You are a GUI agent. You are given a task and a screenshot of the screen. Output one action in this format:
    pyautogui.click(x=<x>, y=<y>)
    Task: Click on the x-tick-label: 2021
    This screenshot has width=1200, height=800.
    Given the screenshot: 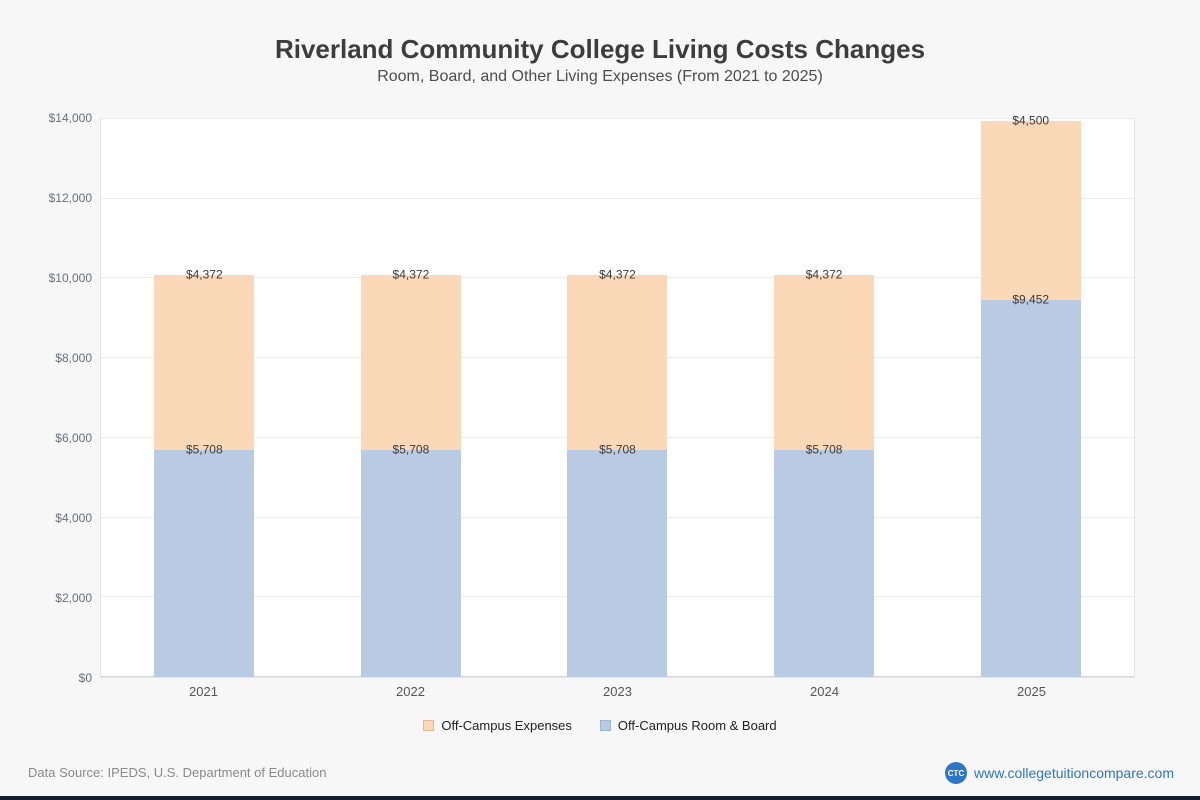 What is the action you would take?
    pyautogui.click(x=203, y=691)
    